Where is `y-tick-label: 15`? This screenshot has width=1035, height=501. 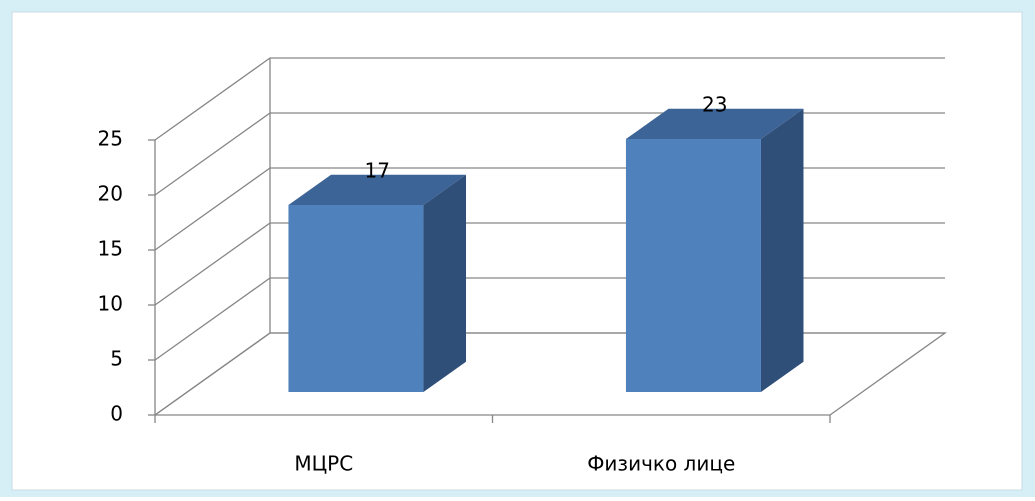
y-tick-label: 15 is located at coordinates (110, 249).